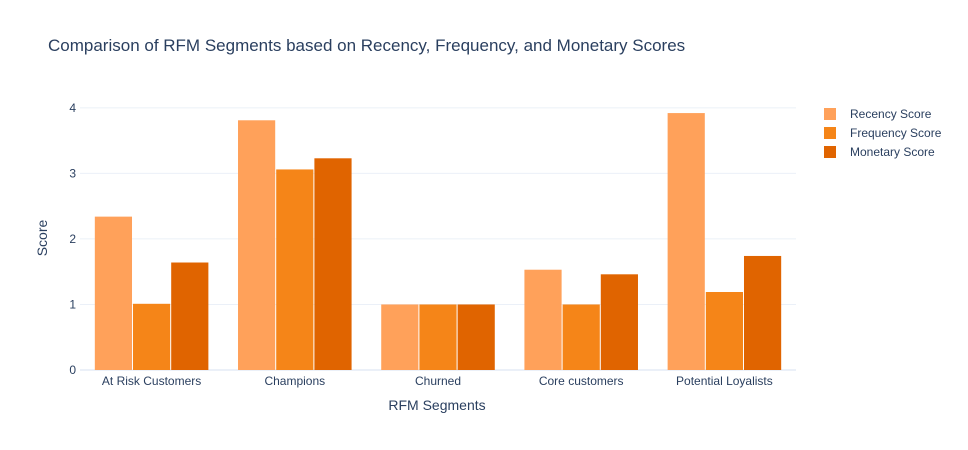 The height and width of the screenshot is (450, 968). Describe the element at coordinates (436, 405) in the screenshot. I see `x-axis-title: RFM Segments` at that location.